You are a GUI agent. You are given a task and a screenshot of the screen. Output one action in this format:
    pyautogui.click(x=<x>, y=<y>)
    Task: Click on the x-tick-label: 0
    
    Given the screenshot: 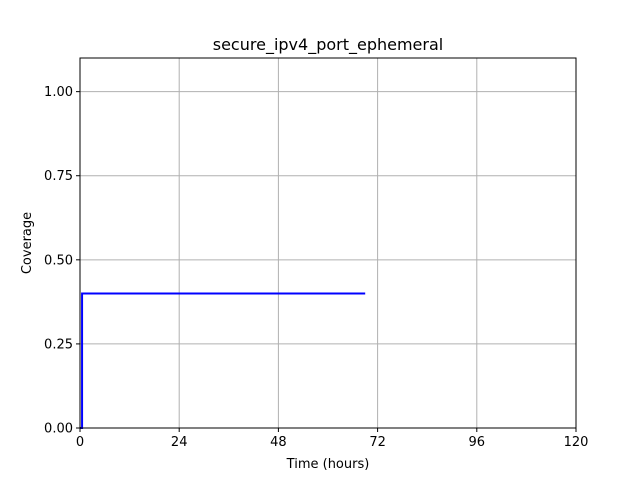 What is the action you would take?
    pyautogui.click(x=80, y=442)
    